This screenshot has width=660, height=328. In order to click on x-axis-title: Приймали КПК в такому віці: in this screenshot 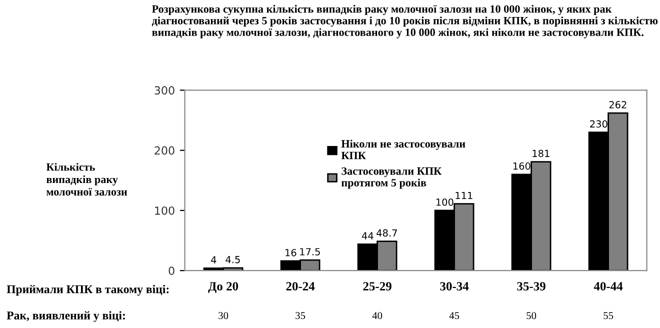, I will do `click(87, 290)`.